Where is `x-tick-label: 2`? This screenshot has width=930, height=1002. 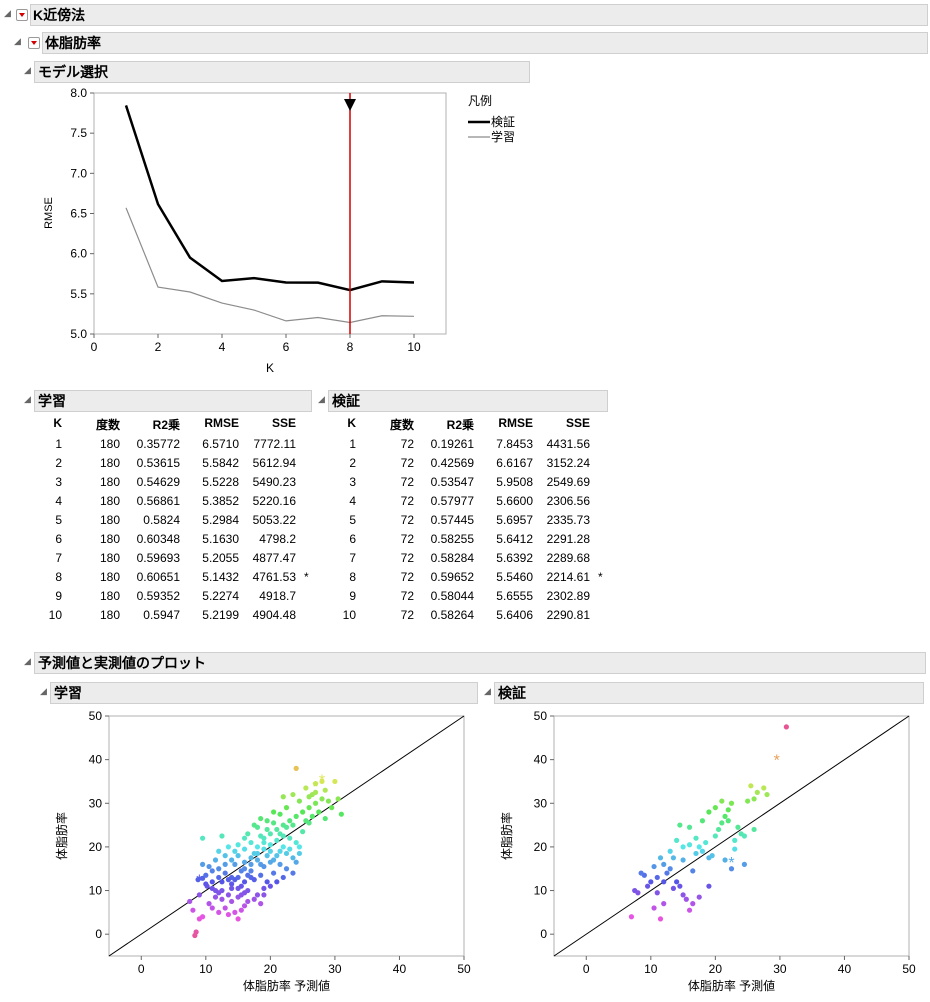
x-tick-label: 2 is located at coordinates (158, 347).